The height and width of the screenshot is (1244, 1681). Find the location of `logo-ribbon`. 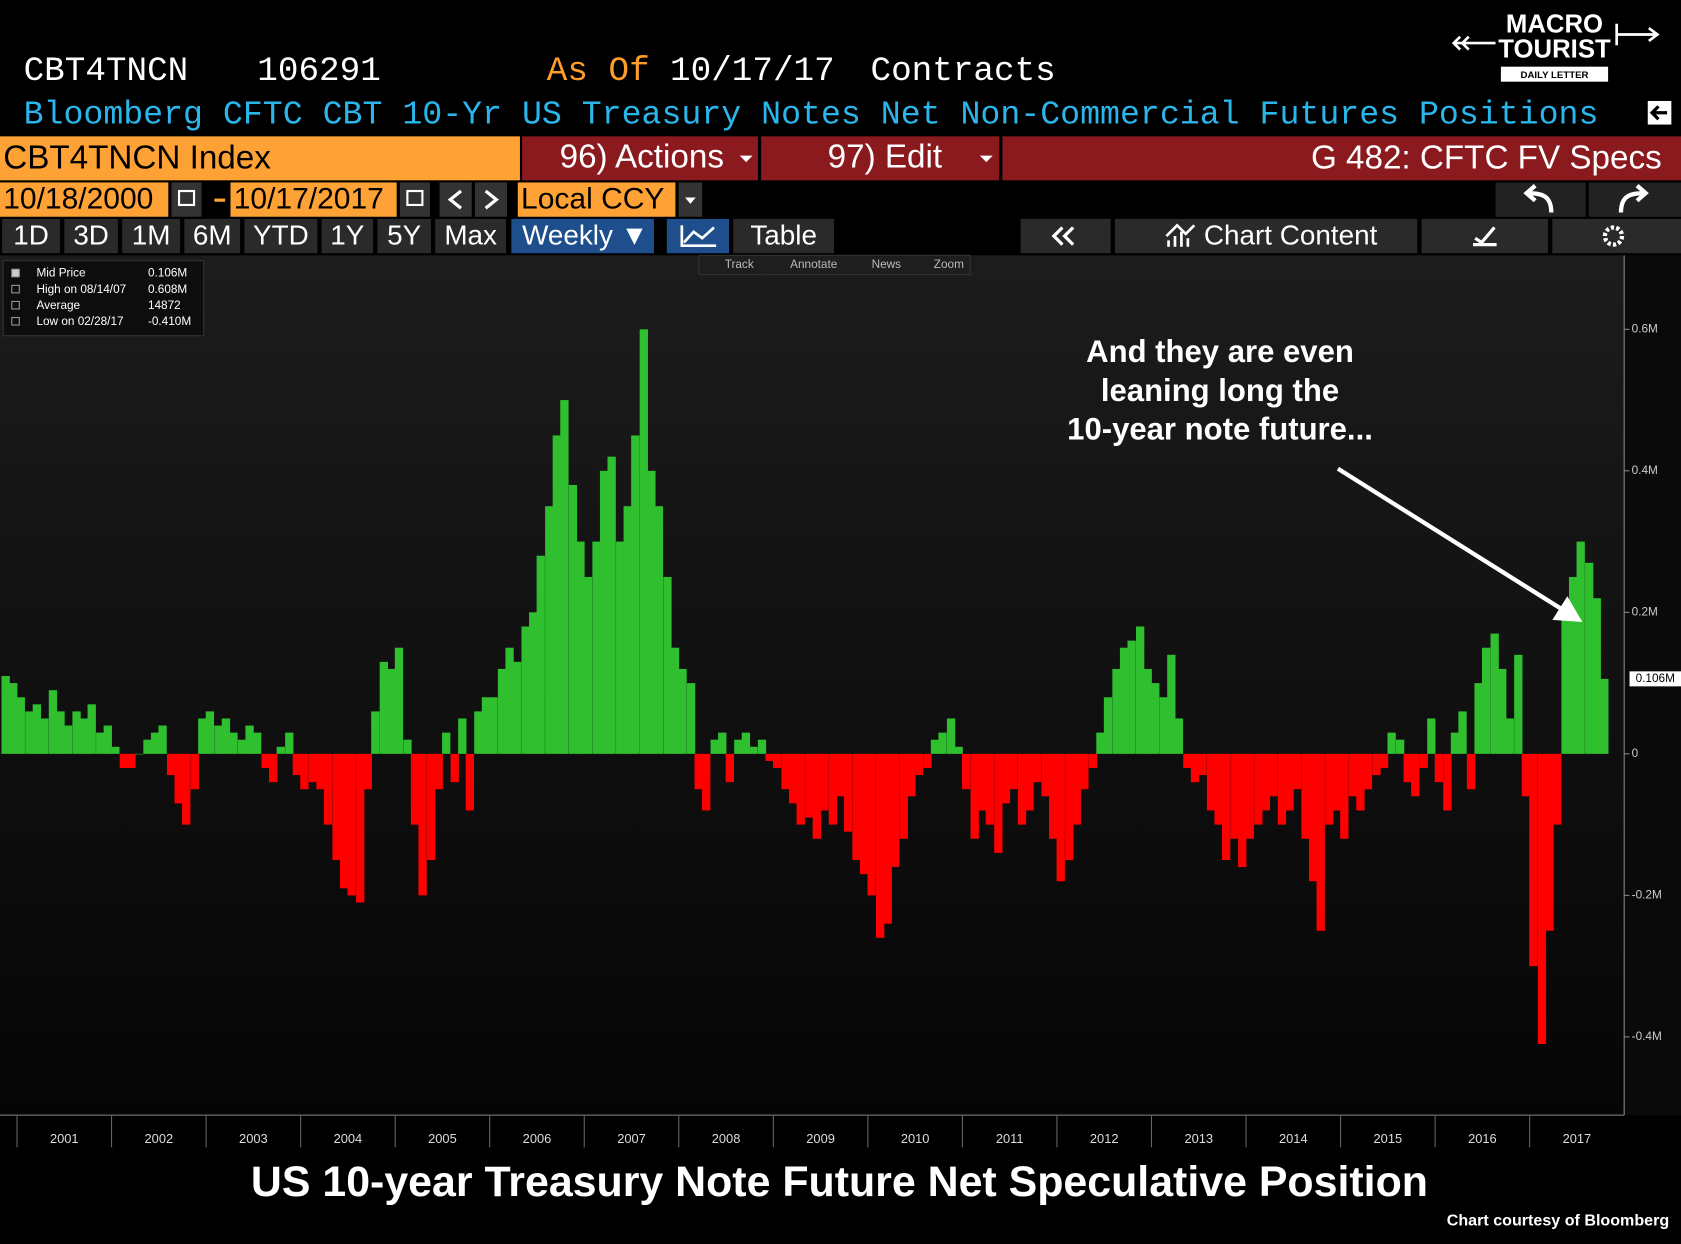

logo-ribbon is located at coordinates (1554, 74).